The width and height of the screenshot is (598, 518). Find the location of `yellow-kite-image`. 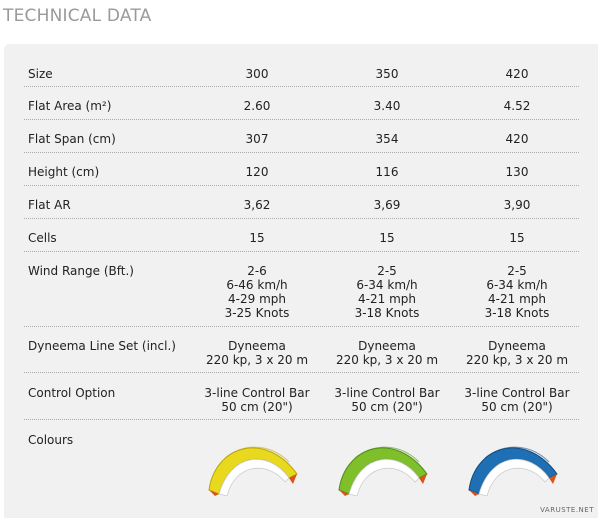

yellow-kite-image is located at coordinates (253, 471).